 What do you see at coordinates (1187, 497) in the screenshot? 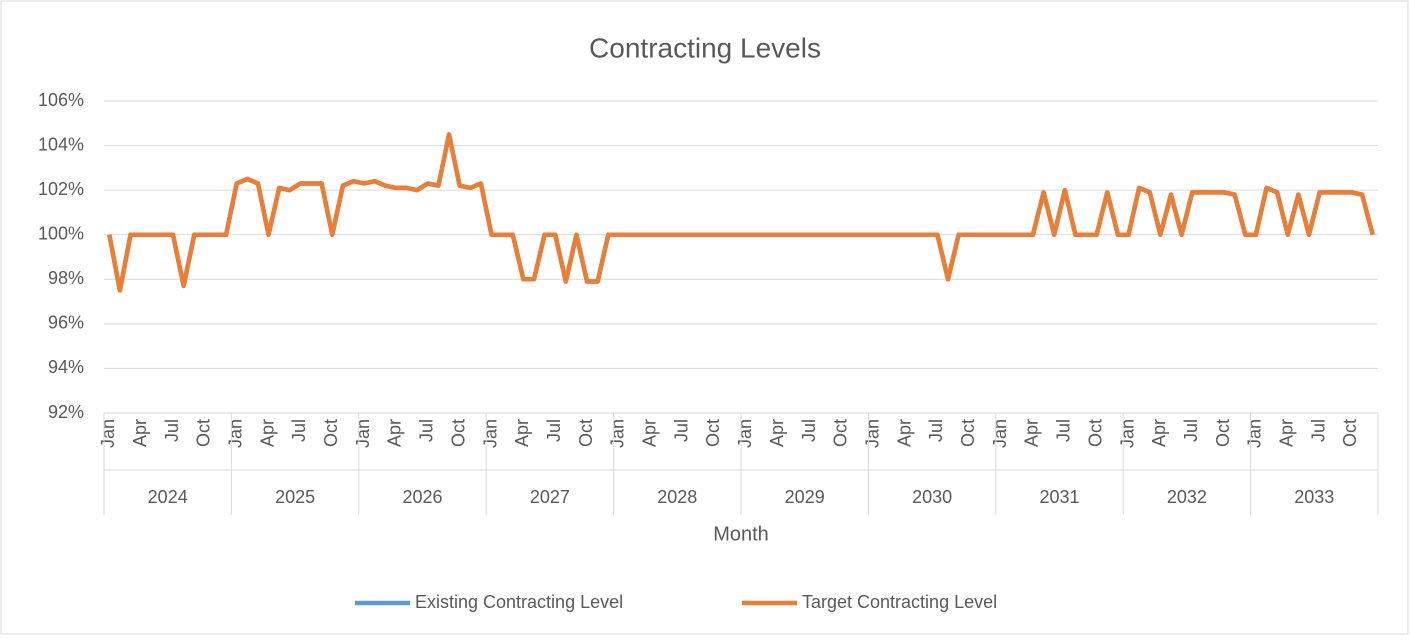
I see `x-group-label: 2032` at bounding box center [1187, 497].